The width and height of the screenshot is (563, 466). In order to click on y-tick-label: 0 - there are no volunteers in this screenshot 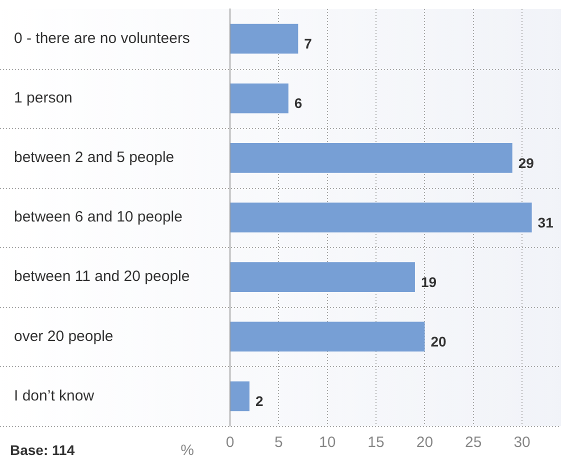, I will do `click(102, 38)`.